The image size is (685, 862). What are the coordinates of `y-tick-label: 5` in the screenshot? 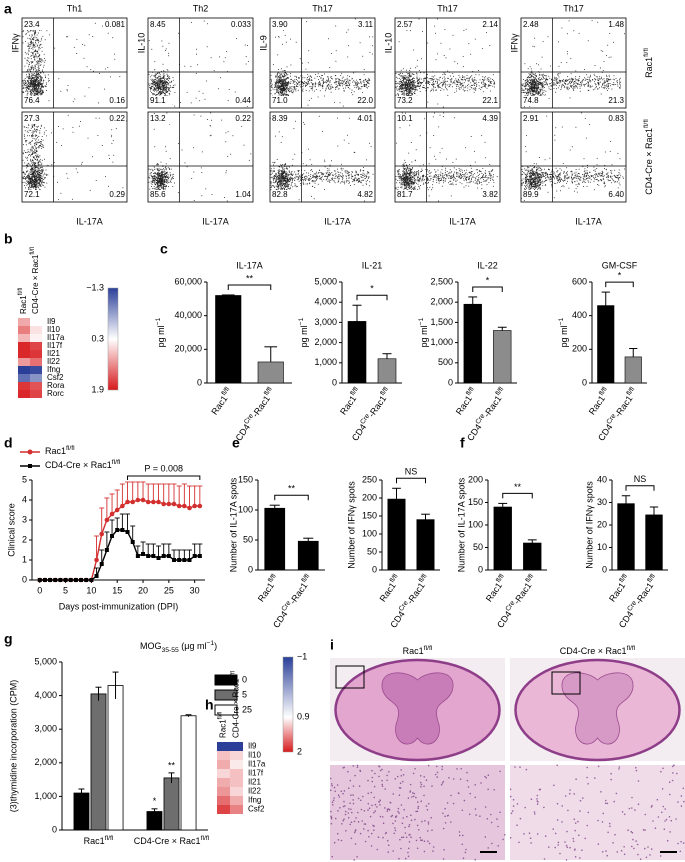 It's located at (24, 479).